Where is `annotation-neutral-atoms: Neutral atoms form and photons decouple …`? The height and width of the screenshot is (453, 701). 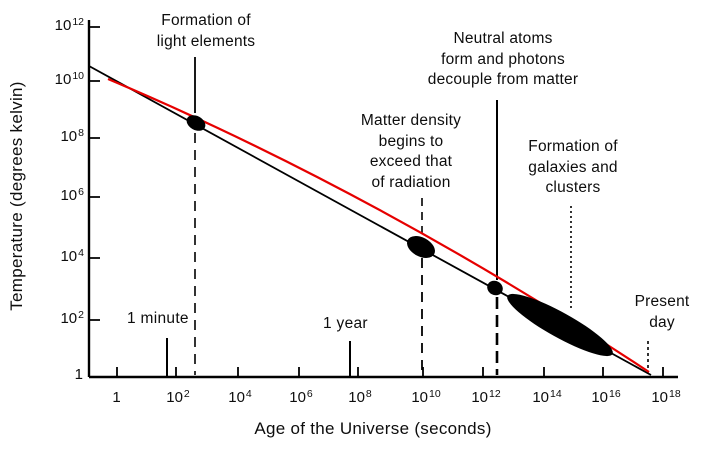 annotation-neutral-atoms: Neutral atoms form and photons decouple … is located at coordinates (503, 59).